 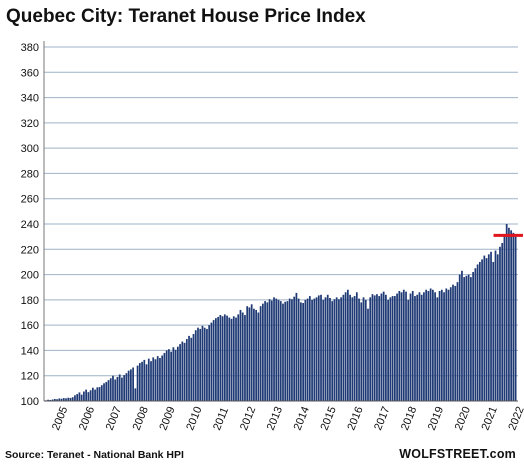 What do you see at coordinates (30, 377) in the screenshot?
I see `y-tick-label: 120` at bounding box center [30, 377].